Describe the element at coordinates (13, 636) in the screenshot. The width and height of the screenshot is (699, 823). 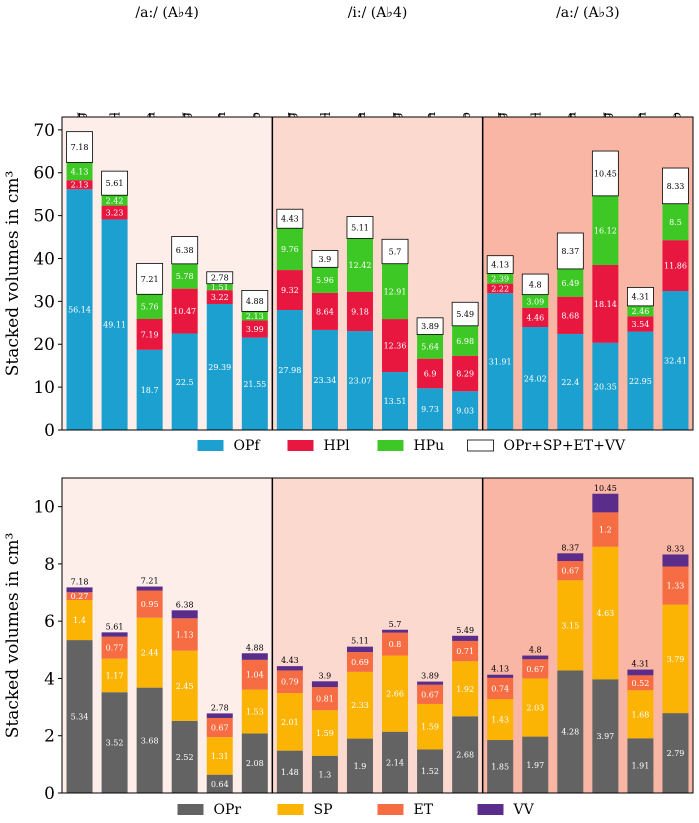
I see `bottom-y-axis-label: Stacked volumes in cm³` at that location.